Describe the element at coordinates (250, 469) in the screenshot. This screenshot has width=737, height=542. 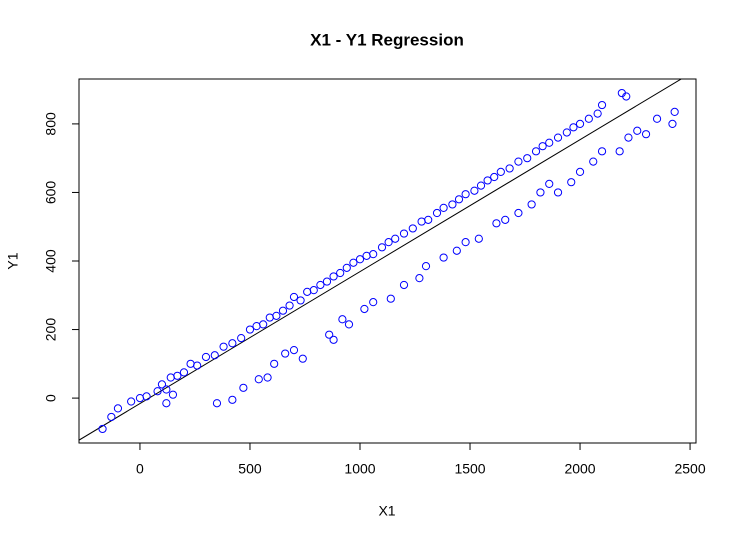
I see `x-tick-label: 500` at that location.